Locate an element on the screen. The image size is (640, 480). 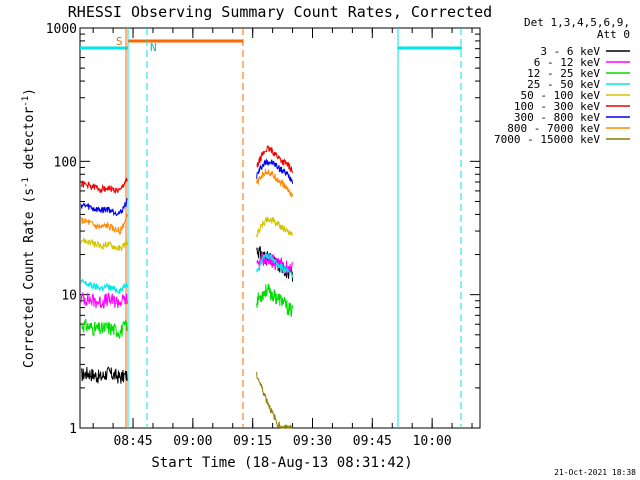
y-label-sup1: -1 is located at coordinates (26, 182).